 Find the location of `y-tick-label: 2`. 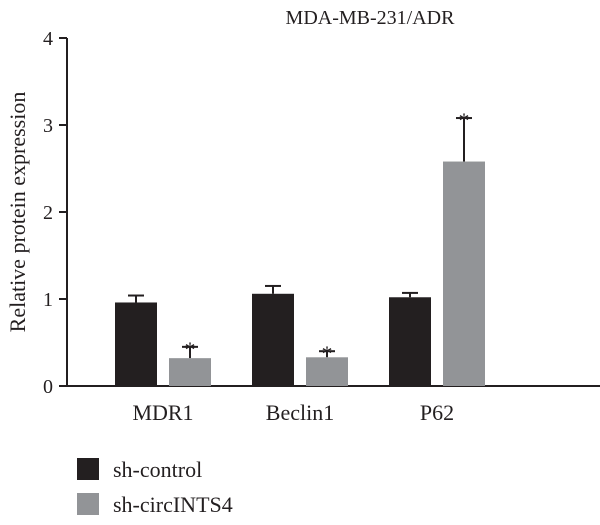

y-tick-label: 2 is located at coordinates (48, 213).